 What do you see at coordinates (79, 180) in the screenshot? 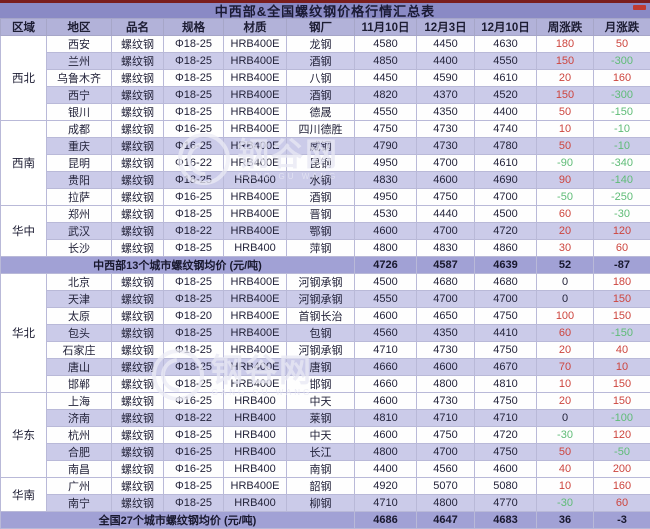
I see `cell-city: 贵阳` at bounding box center [79, 180].